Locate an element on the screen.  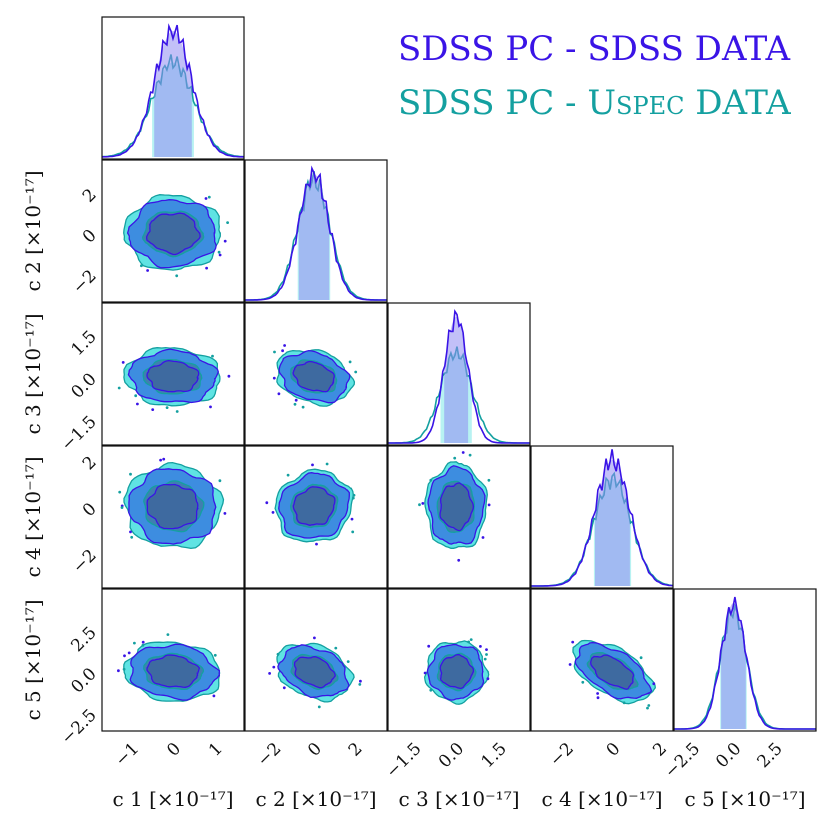
x-axis-label-5: c 5 [×10⁻¹⁷] is located at coordinates (744, 799).